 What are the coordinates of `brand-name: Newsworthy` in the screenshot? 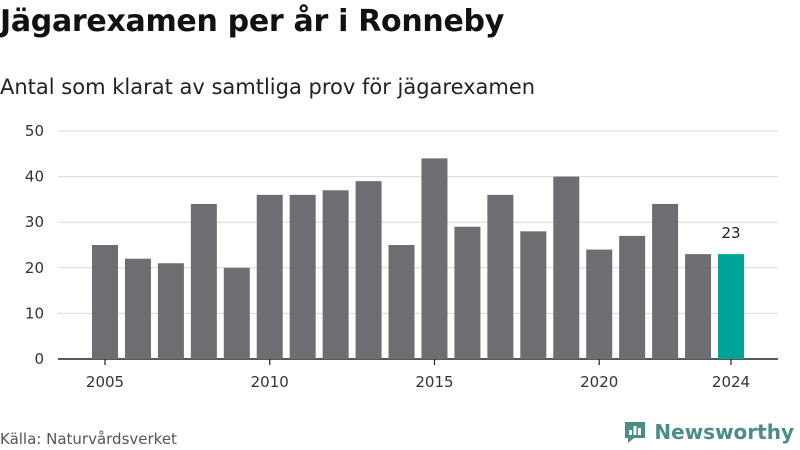 It's located at (724, 432).